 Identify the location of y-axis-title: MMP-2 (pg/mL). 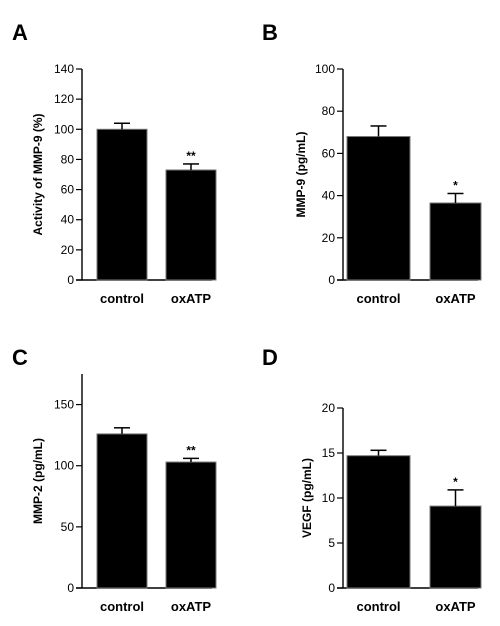
(38, 481).